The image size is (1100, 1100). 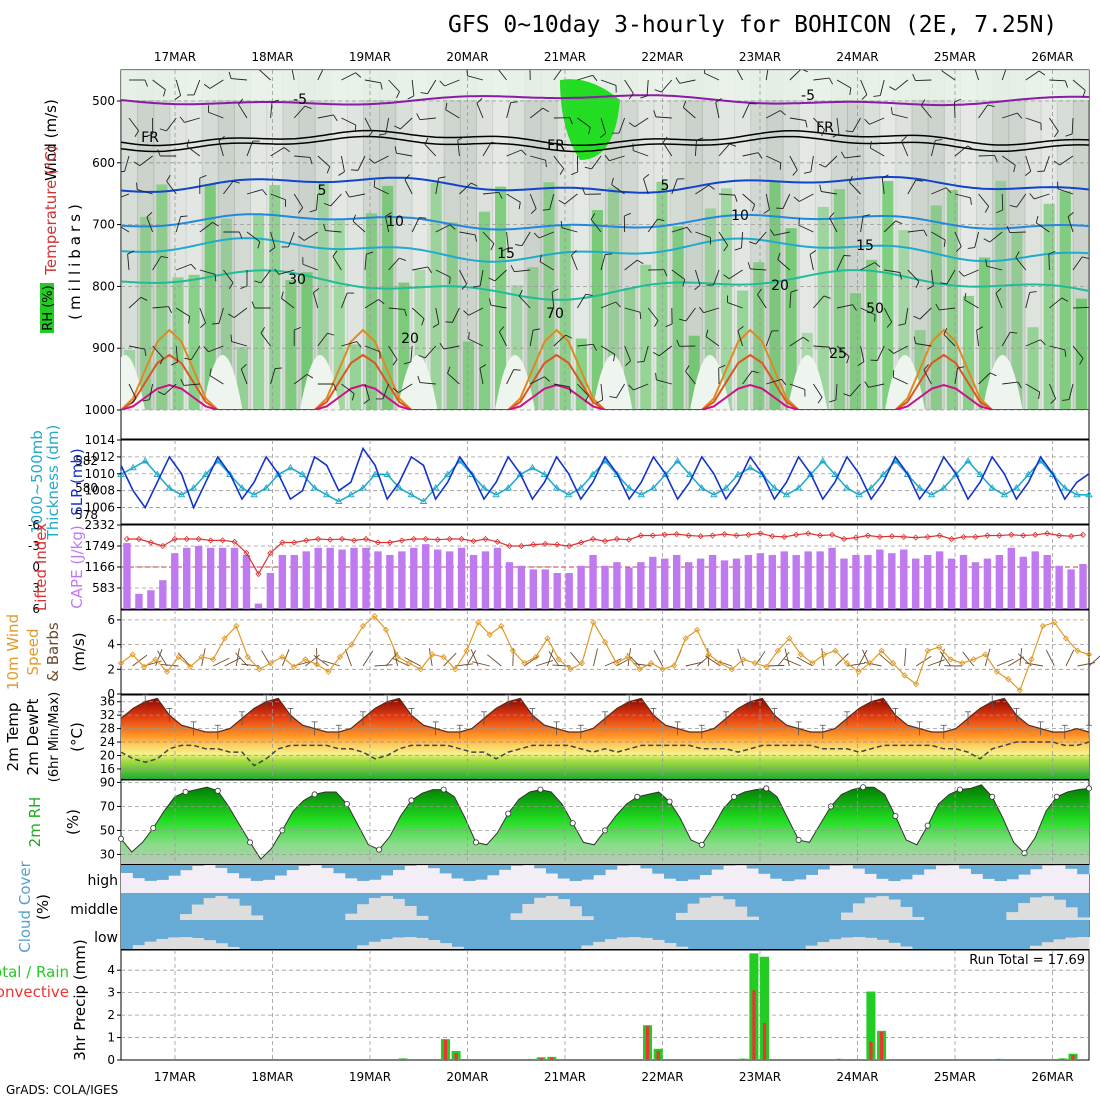 I want to click on tick-label: 1749, so click(x=99, y=546).